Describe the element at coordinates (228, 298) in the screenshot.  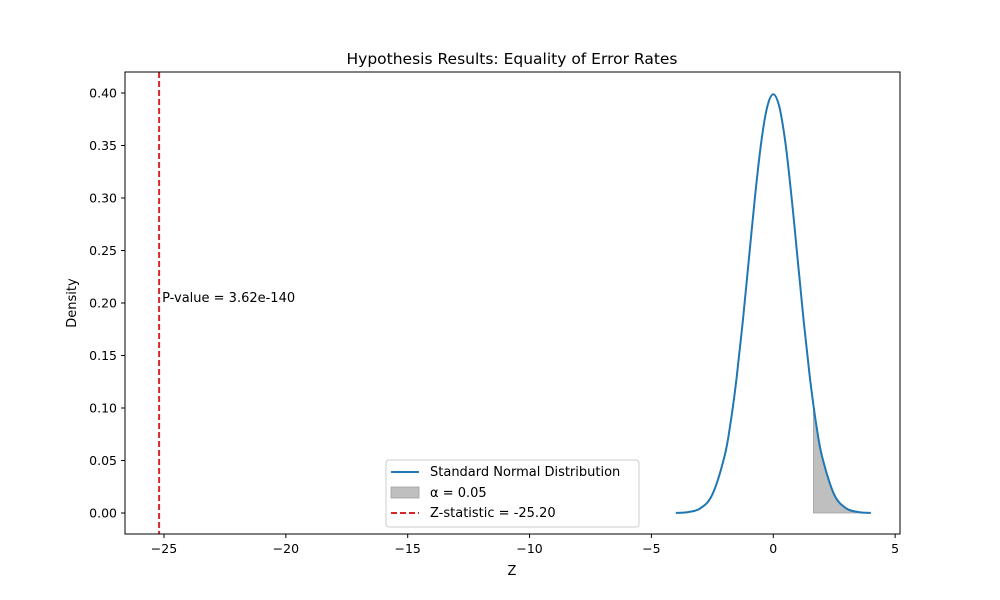
I see `p-value-annotation: P-value = 3.62e-140` at that location.